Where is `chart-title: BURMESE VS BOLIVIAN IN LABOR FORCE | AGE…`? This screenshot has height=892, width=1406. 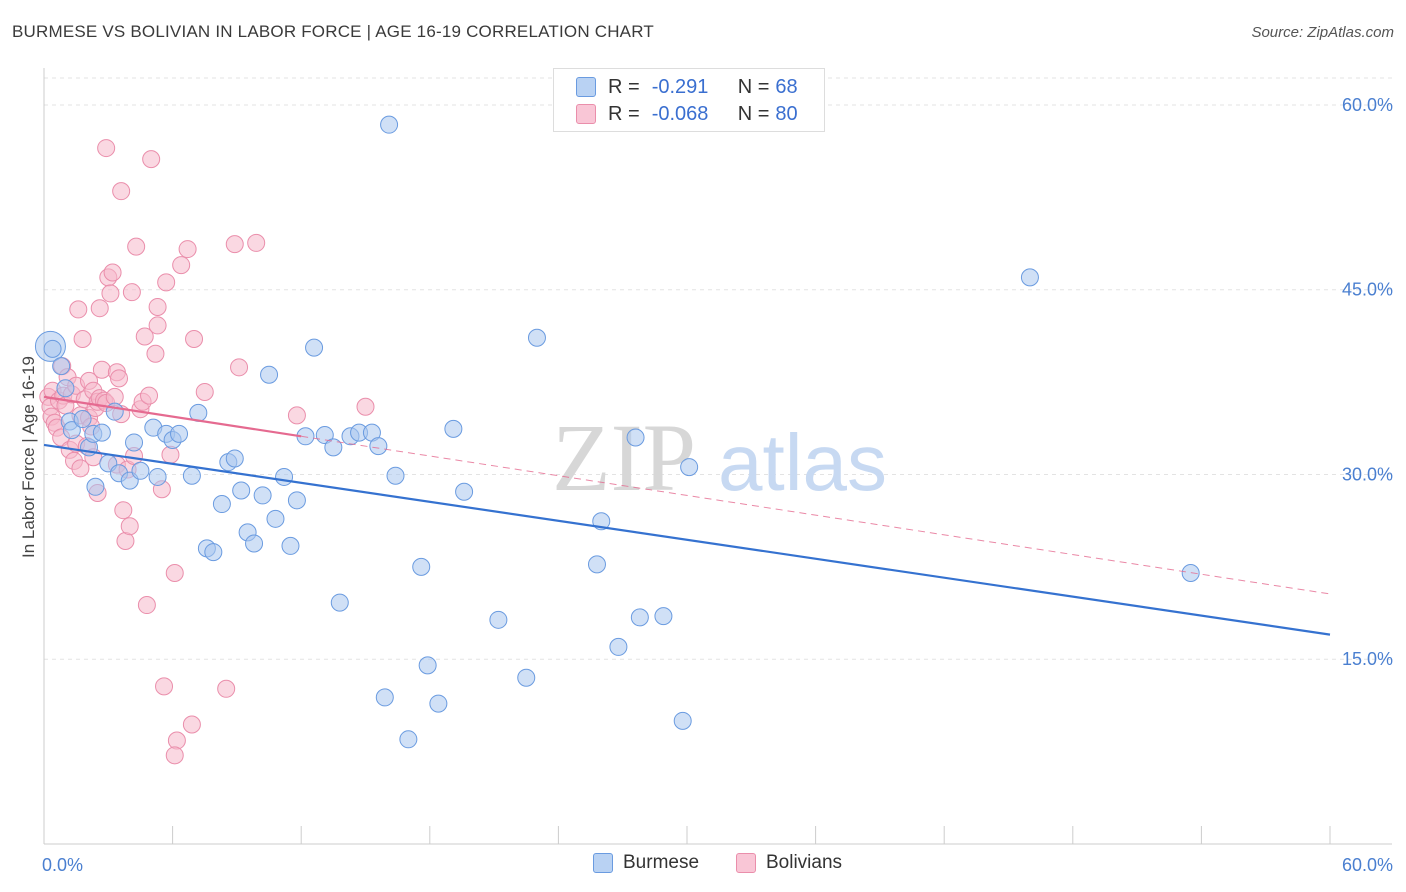 chart-title: BURMESE VS BOLIVIAN IN LABOR FORCE | AGE… is located at coordinates (333, 31).